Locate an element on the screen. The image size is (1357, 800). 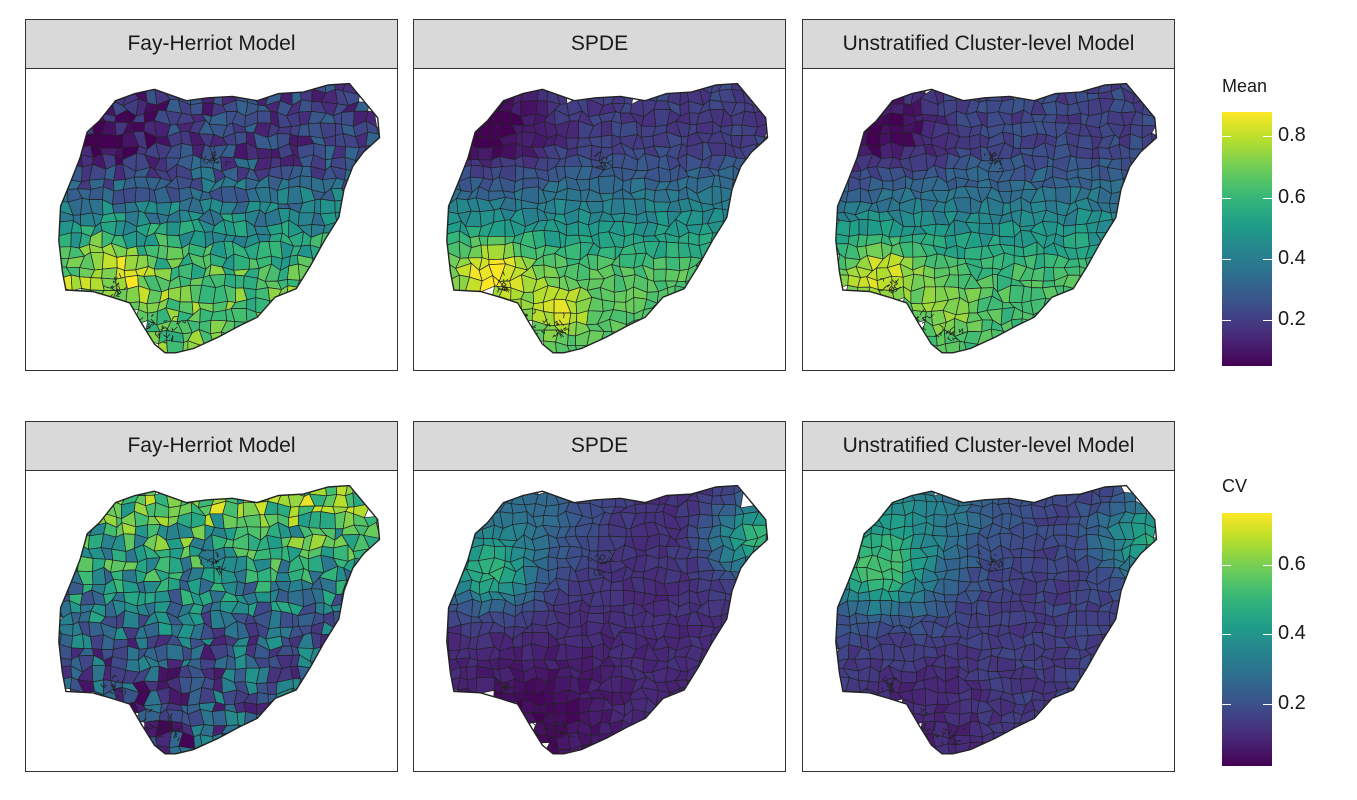
country-outline is located at coordinates (219, 619).